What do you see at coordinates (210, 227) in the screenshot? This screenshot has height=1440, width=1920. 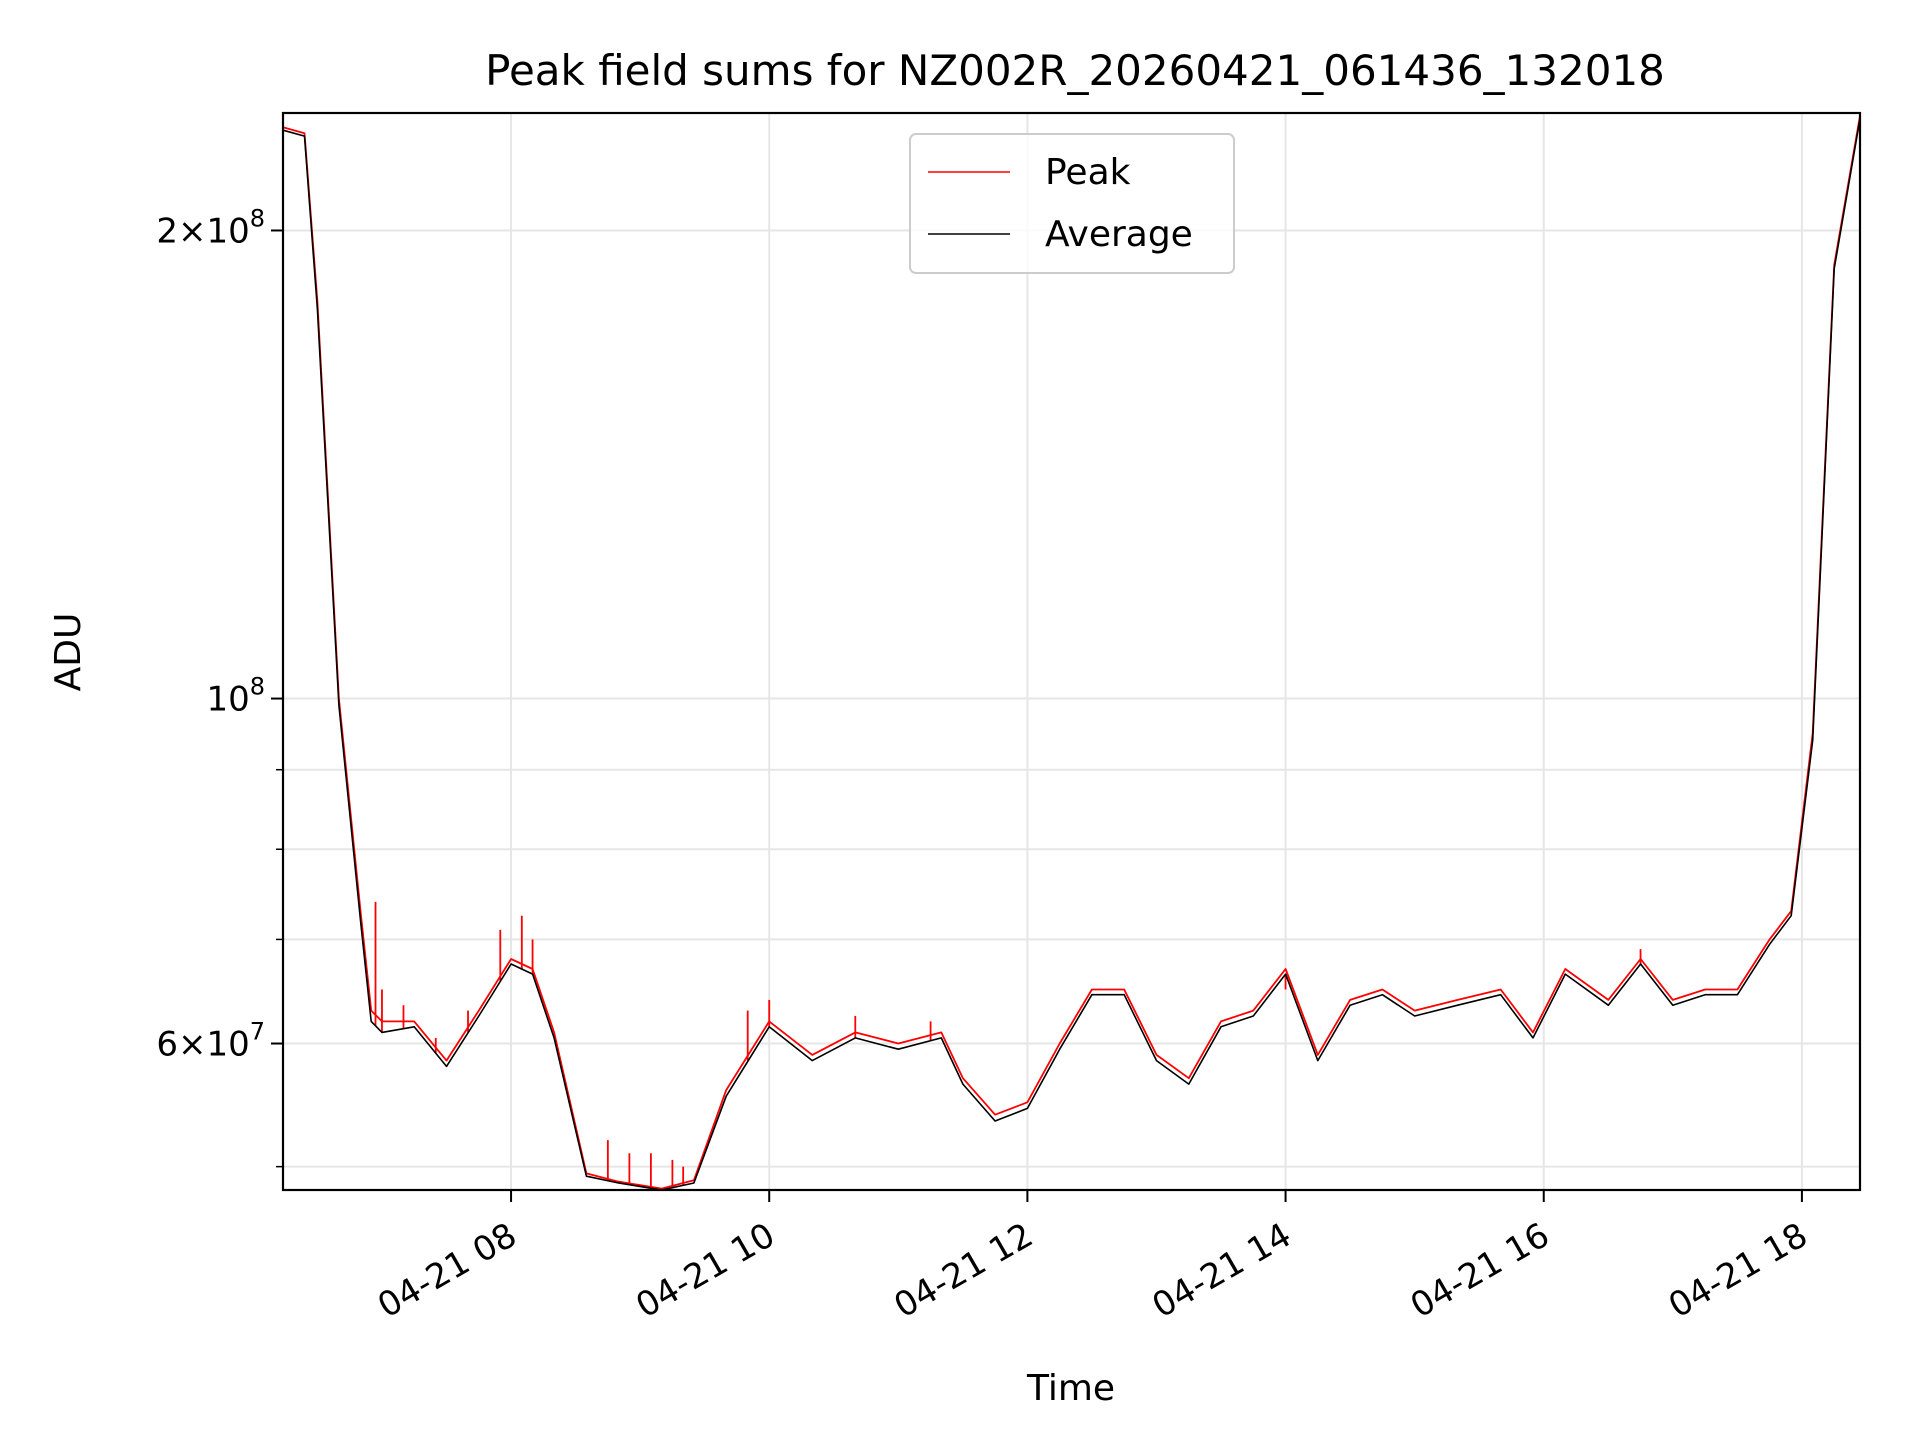 I see `y-tick-label: 2×108` at bounding box center [210, 227].